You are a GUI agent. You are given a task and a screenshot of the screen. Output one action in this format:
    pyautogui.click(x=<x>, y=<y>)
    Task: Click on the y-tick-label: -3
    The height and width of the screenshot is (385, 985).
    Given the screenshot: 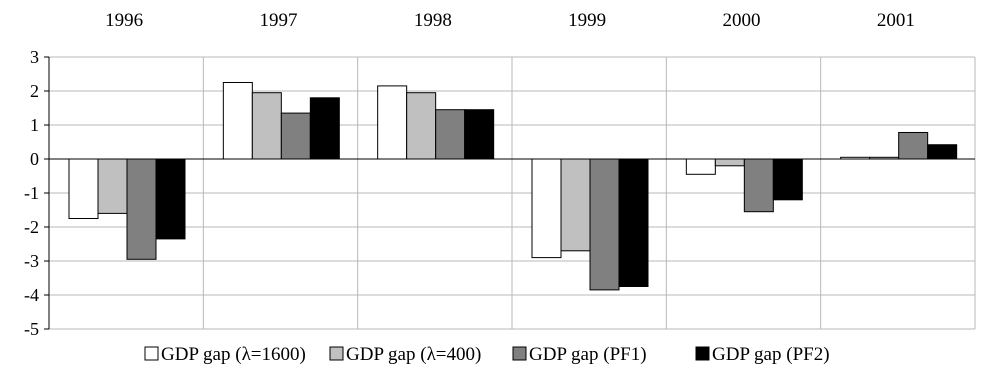 What is the action you would take?
    pyautogui.click(x=31, y=261)
    